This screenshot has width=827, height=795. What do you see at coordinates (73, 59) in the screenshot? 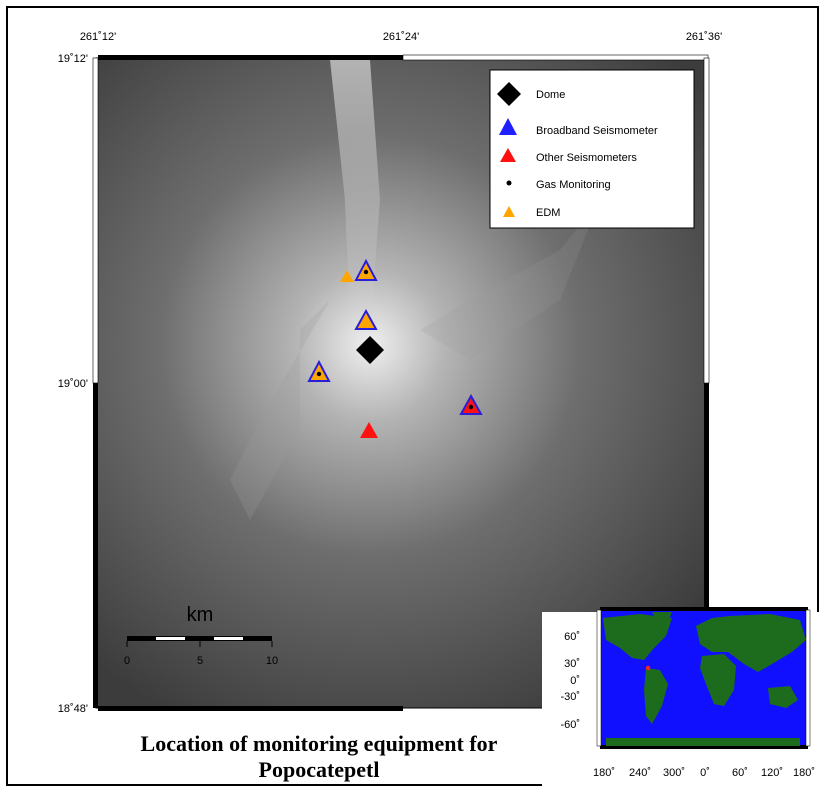
I see `lat-label-1: 19˚12'` at bounding box center [73, 59].